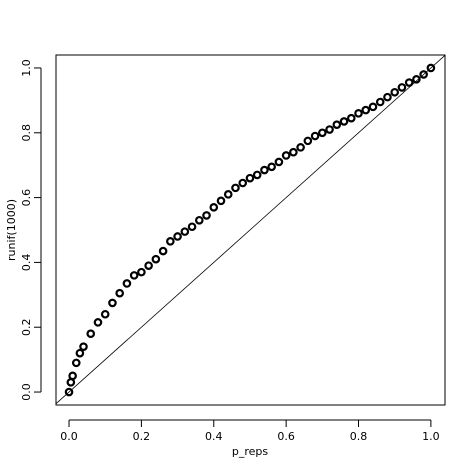 This screenshot has width=474, height=474. Describe the element at coordinates (142, 436) in the screenshot. I see `x-tick-label: 0.2` at that location.